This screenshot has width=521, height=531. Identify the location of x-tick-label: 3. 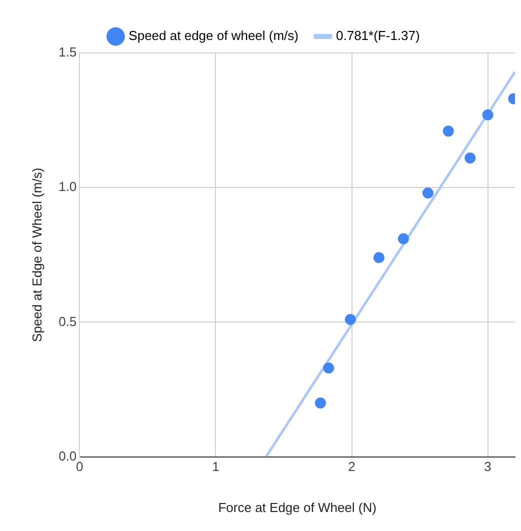
(488, 466).